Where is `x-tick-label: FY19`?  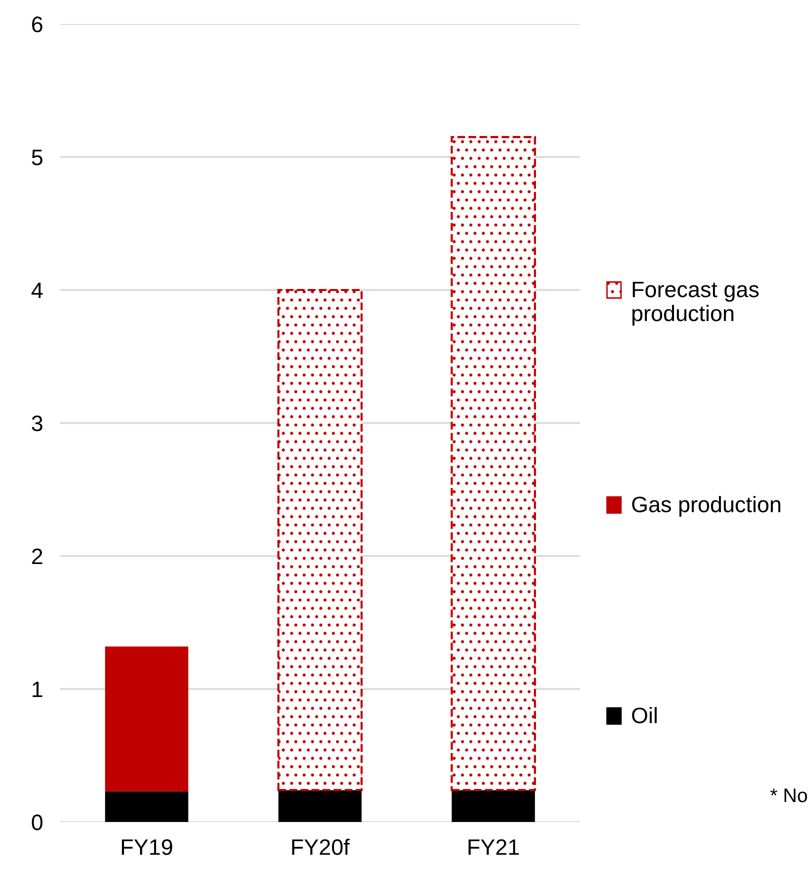 x-tick-label: FY19 is located at coordinates (147, 847).